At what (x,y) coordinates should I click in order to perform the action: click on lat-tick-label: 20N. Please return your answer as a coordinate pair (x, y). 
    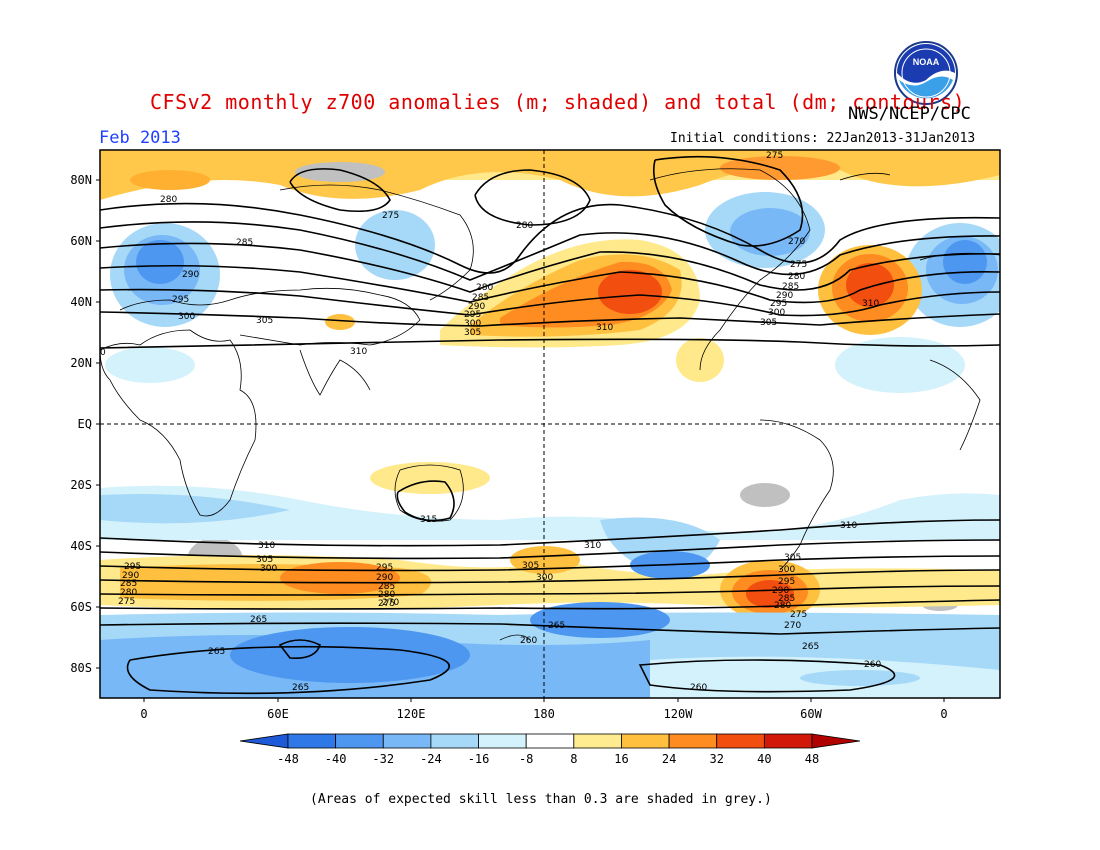
    Looking at the image, I should click on (81, 363).